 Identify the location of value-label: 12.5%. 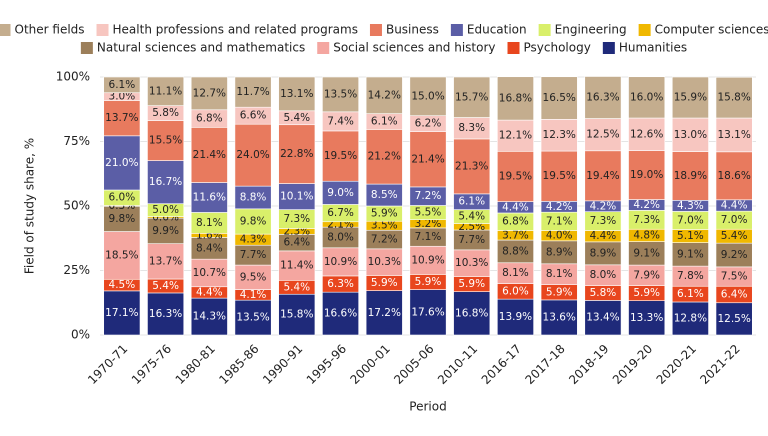
(733, 319).